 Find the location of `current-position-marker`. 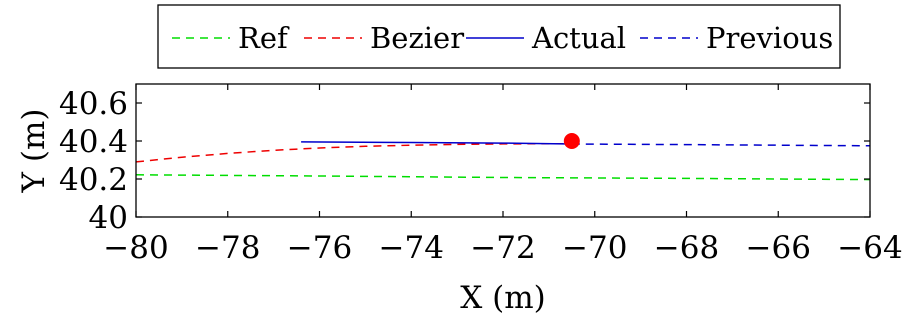

current-position-marker is located at coordinates (571, 141).